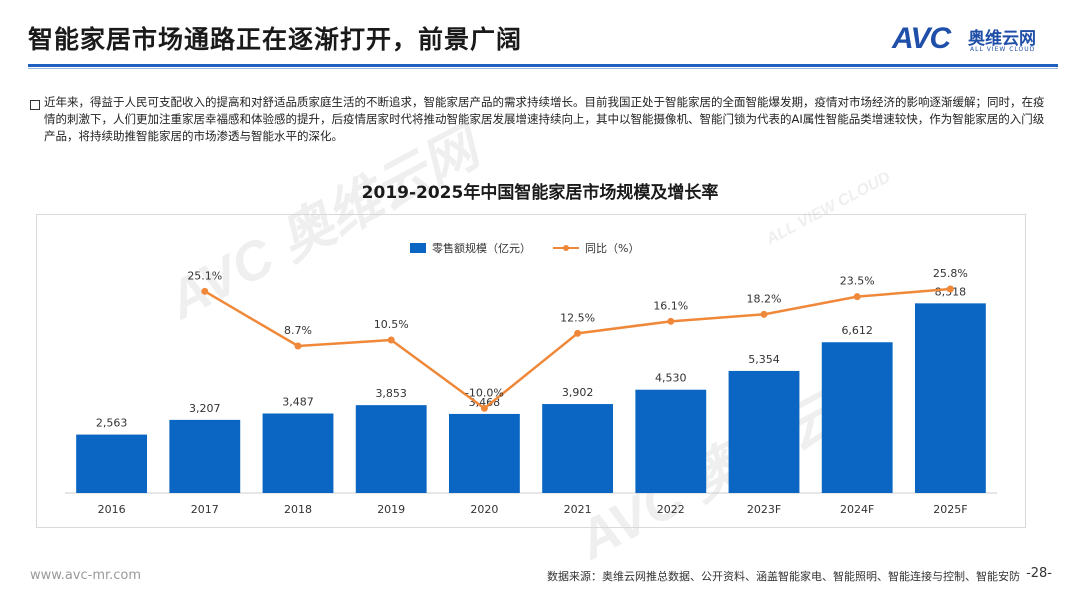 Image resolution: width=1080 pixels, height=608 pixels. I want to click on x-tick-label: 2017, so click(205, 509).